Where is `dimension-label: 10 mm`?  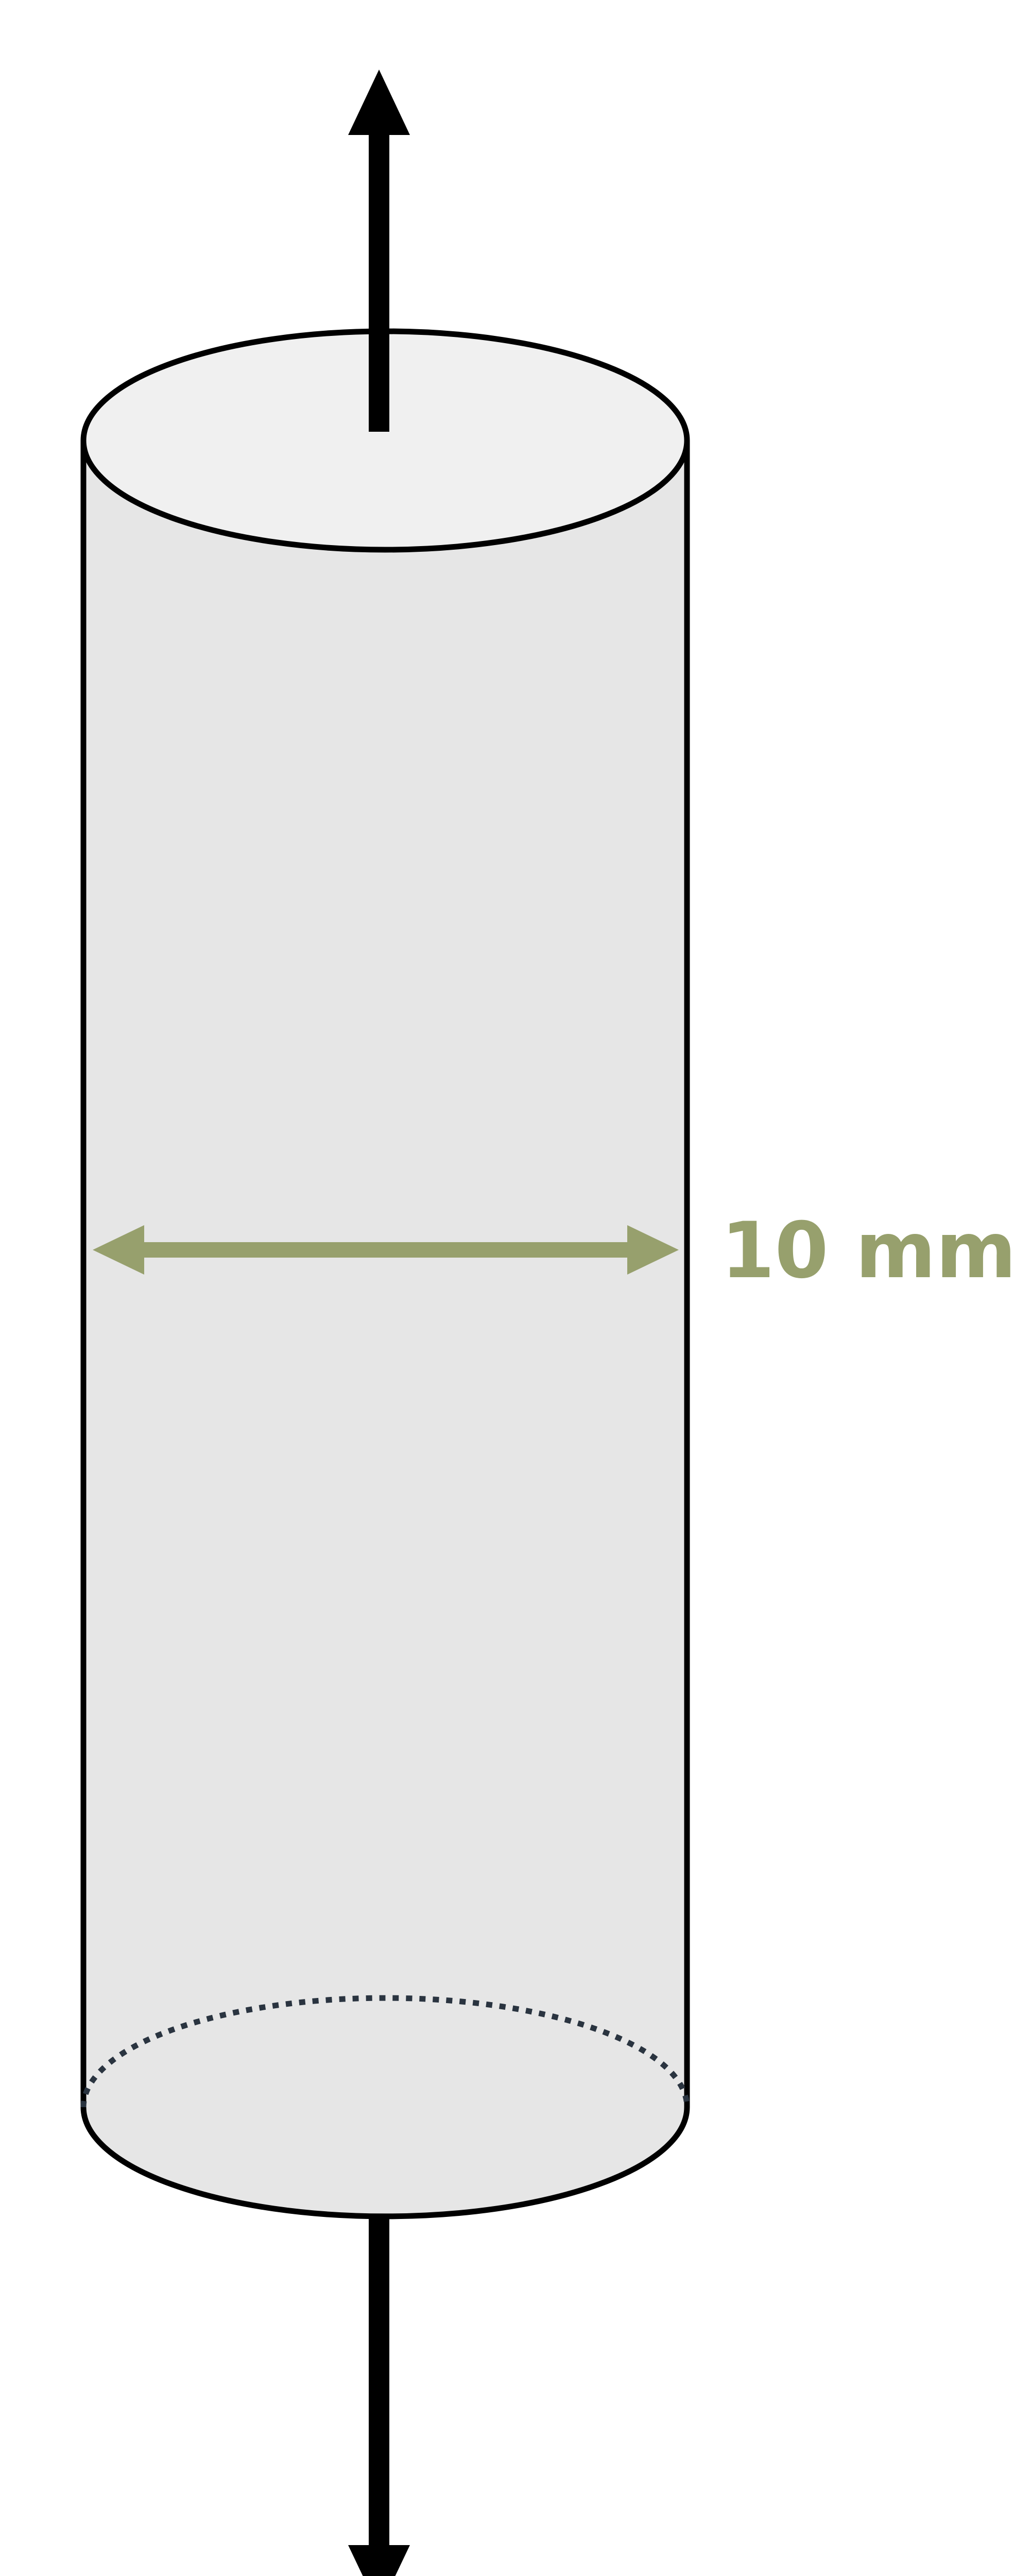
dimension-label: 10 mm is located at coordinates (869, 1251).